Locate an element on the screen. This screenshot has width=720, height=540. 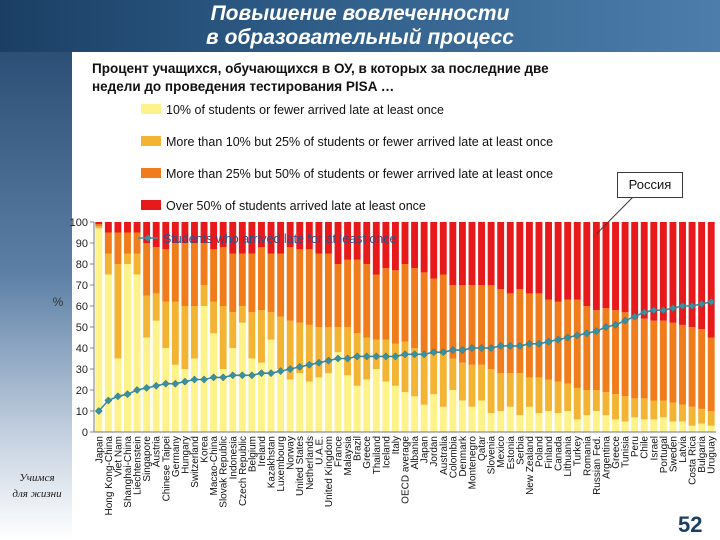
category-label: Qatar is located at coordinates (482, 448).